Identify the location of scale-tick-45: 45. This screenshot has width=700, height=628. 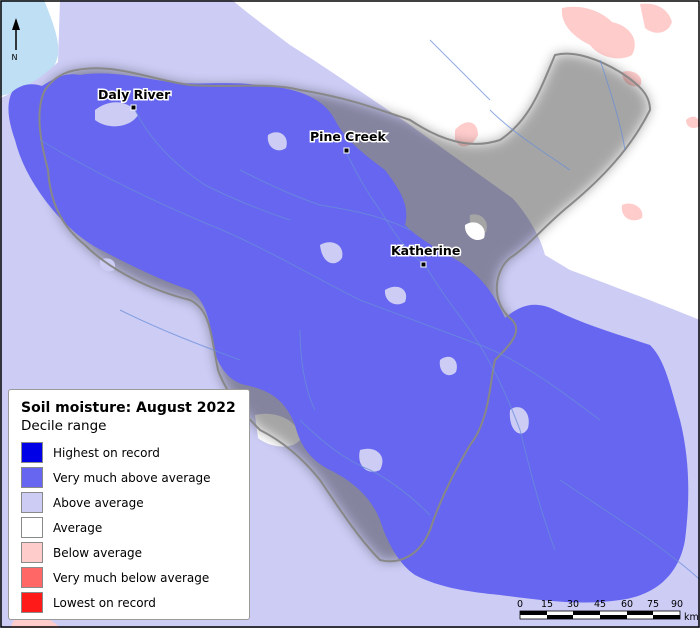
(600, 604).